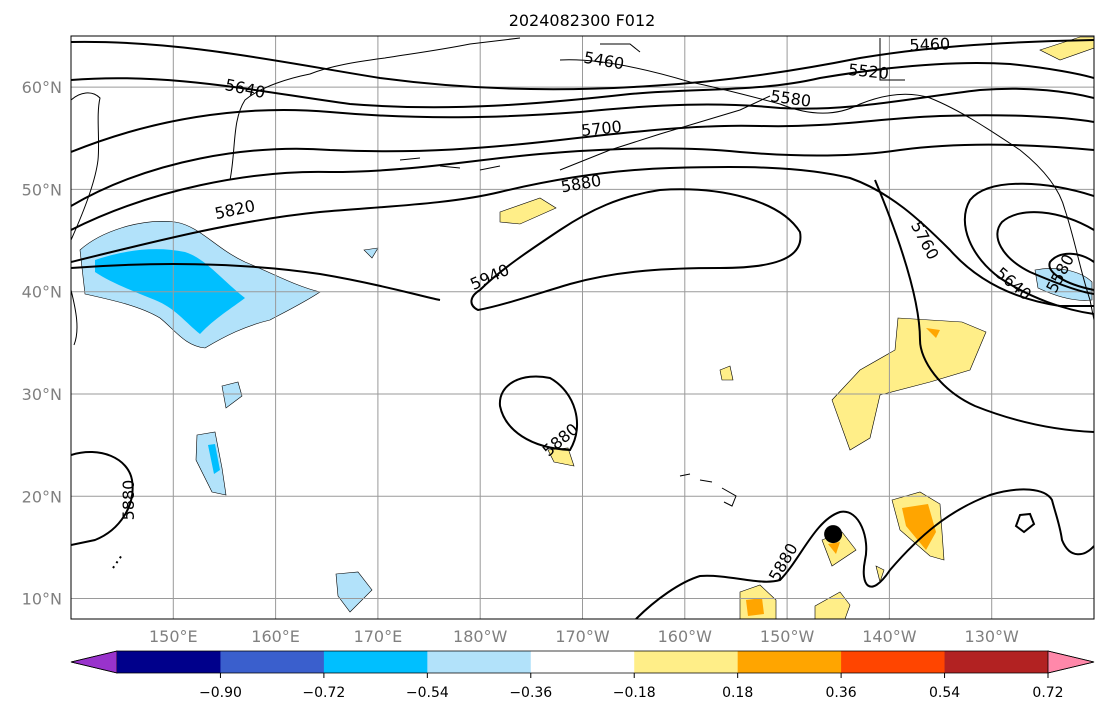  Describe the element at coordinates (601, 128) in the screenshot. I see `contour-label: 5700` at that location.